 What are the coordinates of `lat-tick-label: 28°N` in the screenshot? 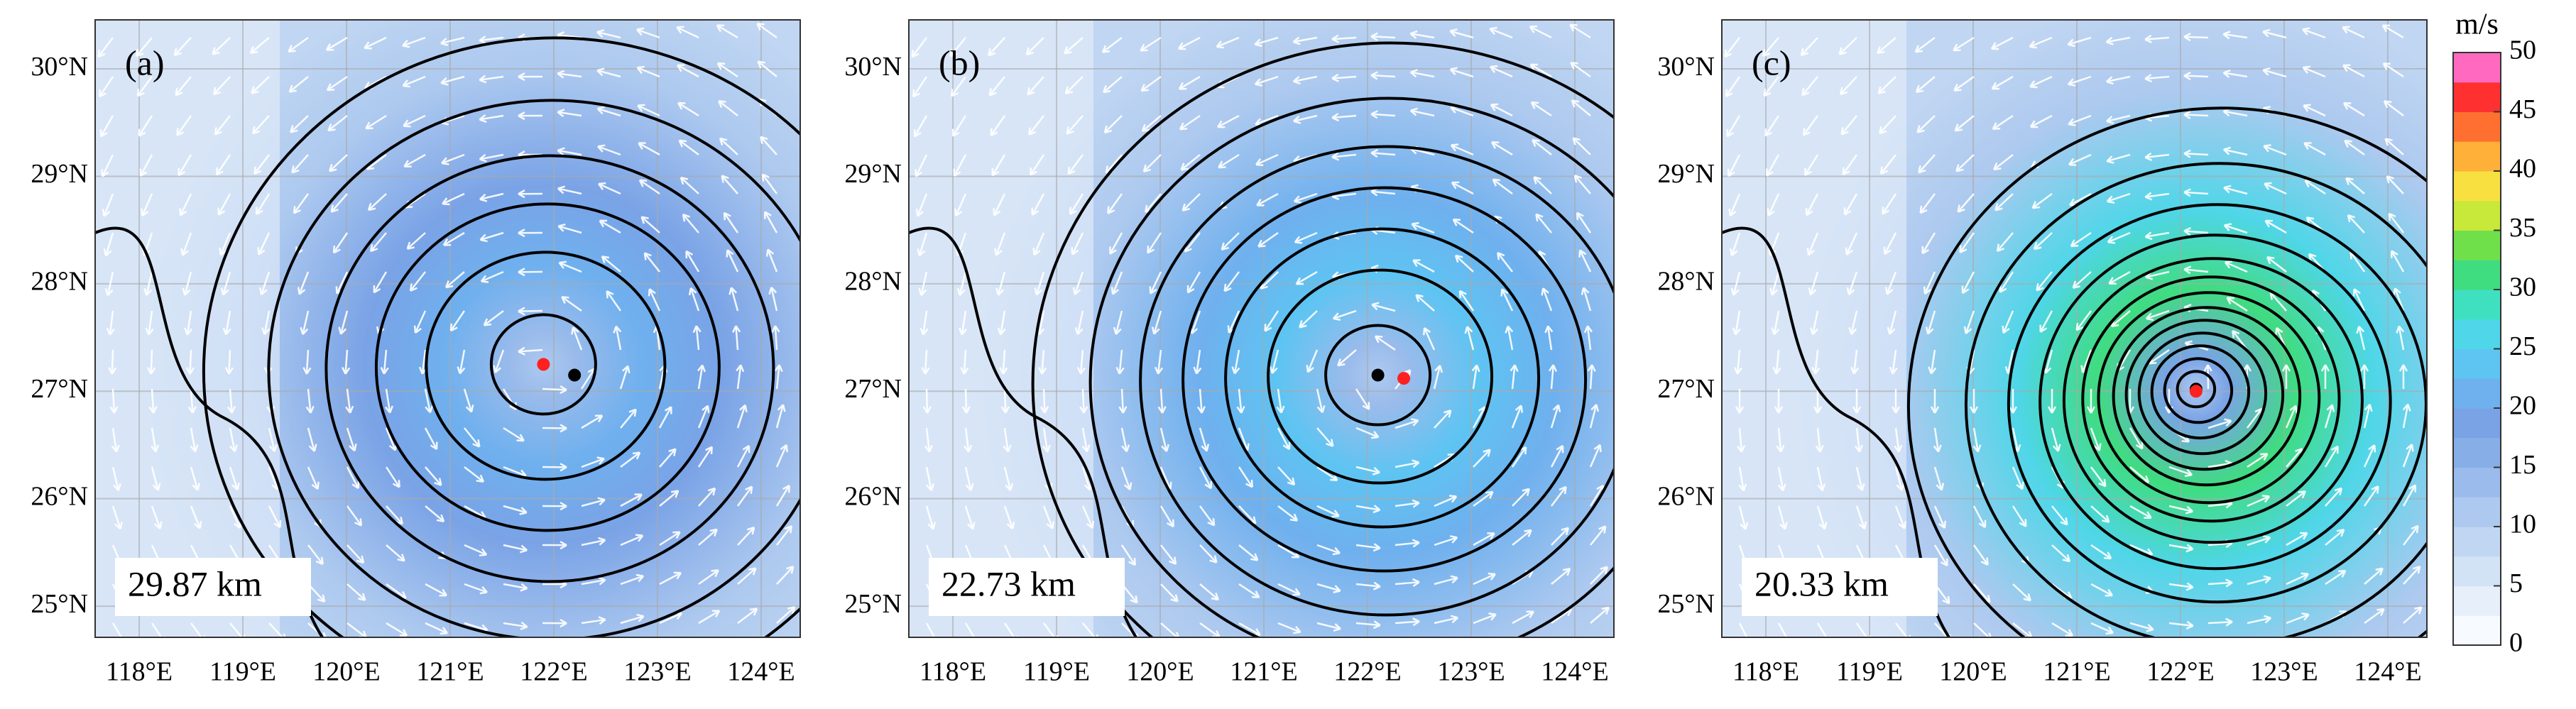 It's located at (59, 282).